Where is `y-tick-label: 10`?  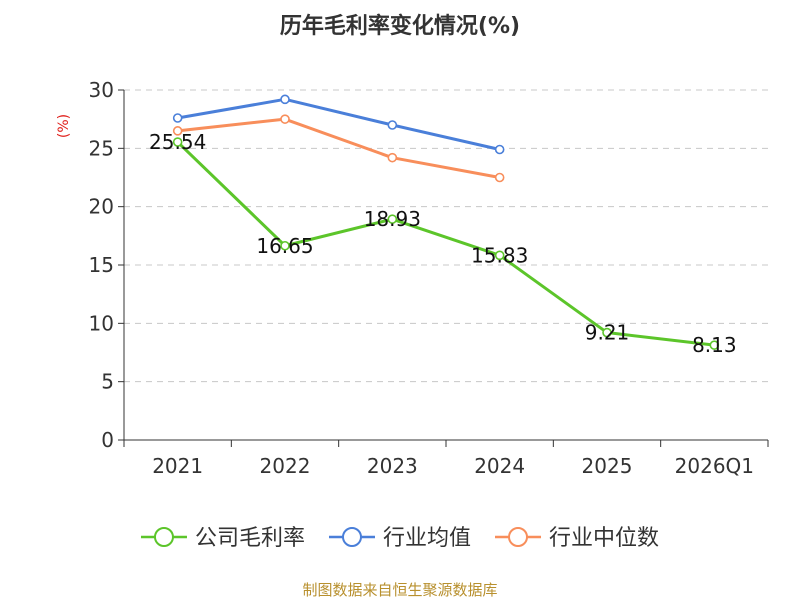
y-tick-label: 10 is located at coordinates (101, 323).